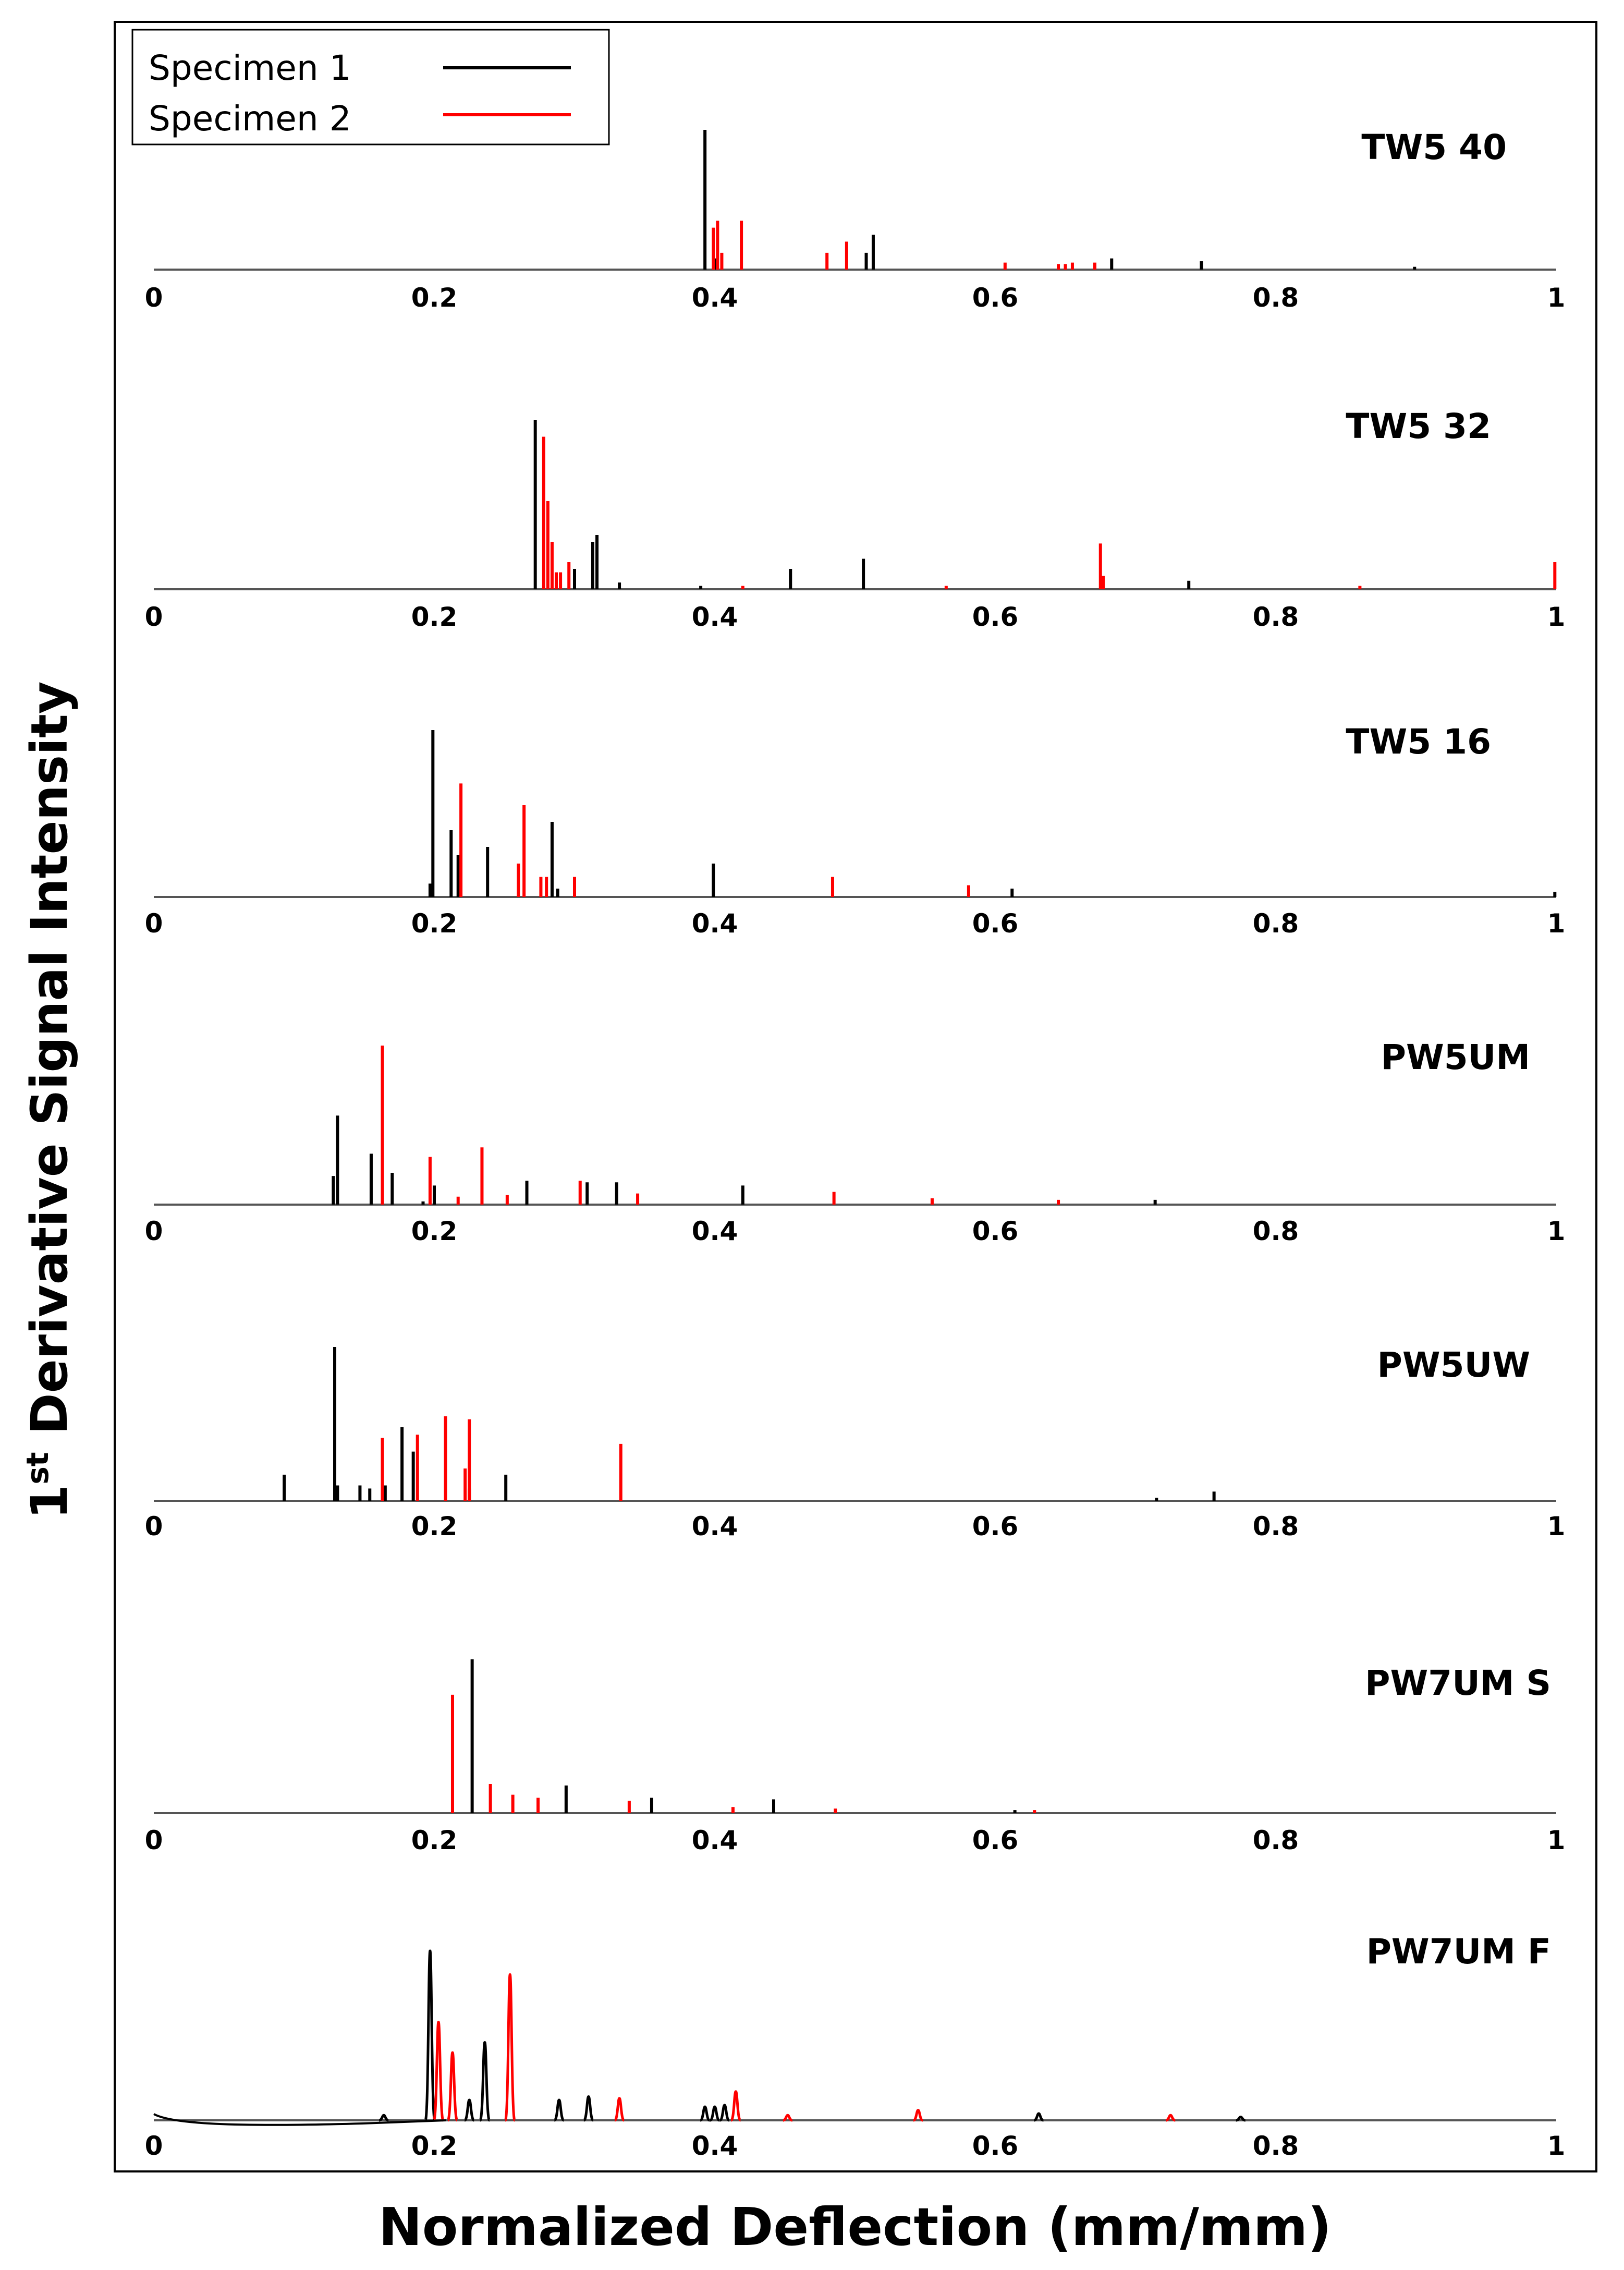 The width and height of the screenshot is (1624, 2270). I want to click on panel-tw5-40: TW5 40 0 0.2 0.4 0.6 0.8 1, so click(855, 220).